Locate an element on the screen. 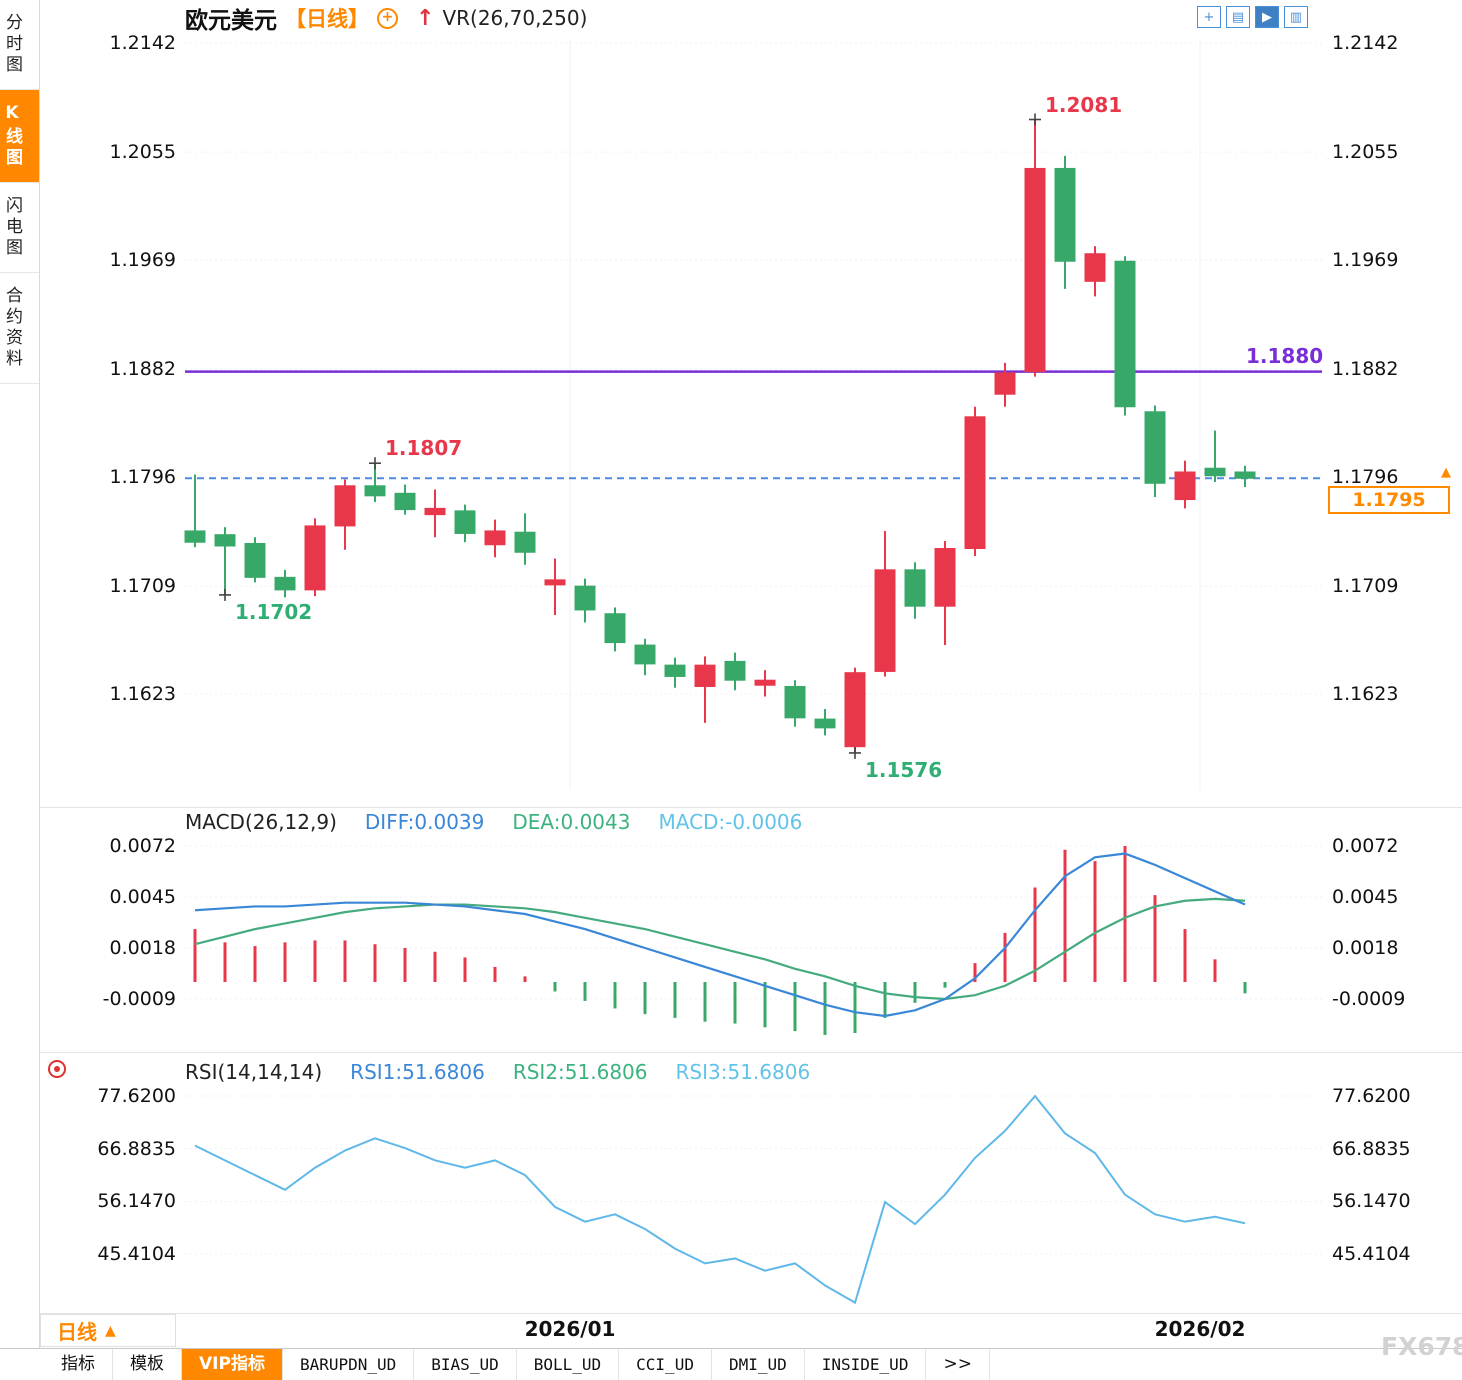 The image size is (1462, 1380). rsi3-value: RSI3:51.6806 is located at coordinates (743, 1072).